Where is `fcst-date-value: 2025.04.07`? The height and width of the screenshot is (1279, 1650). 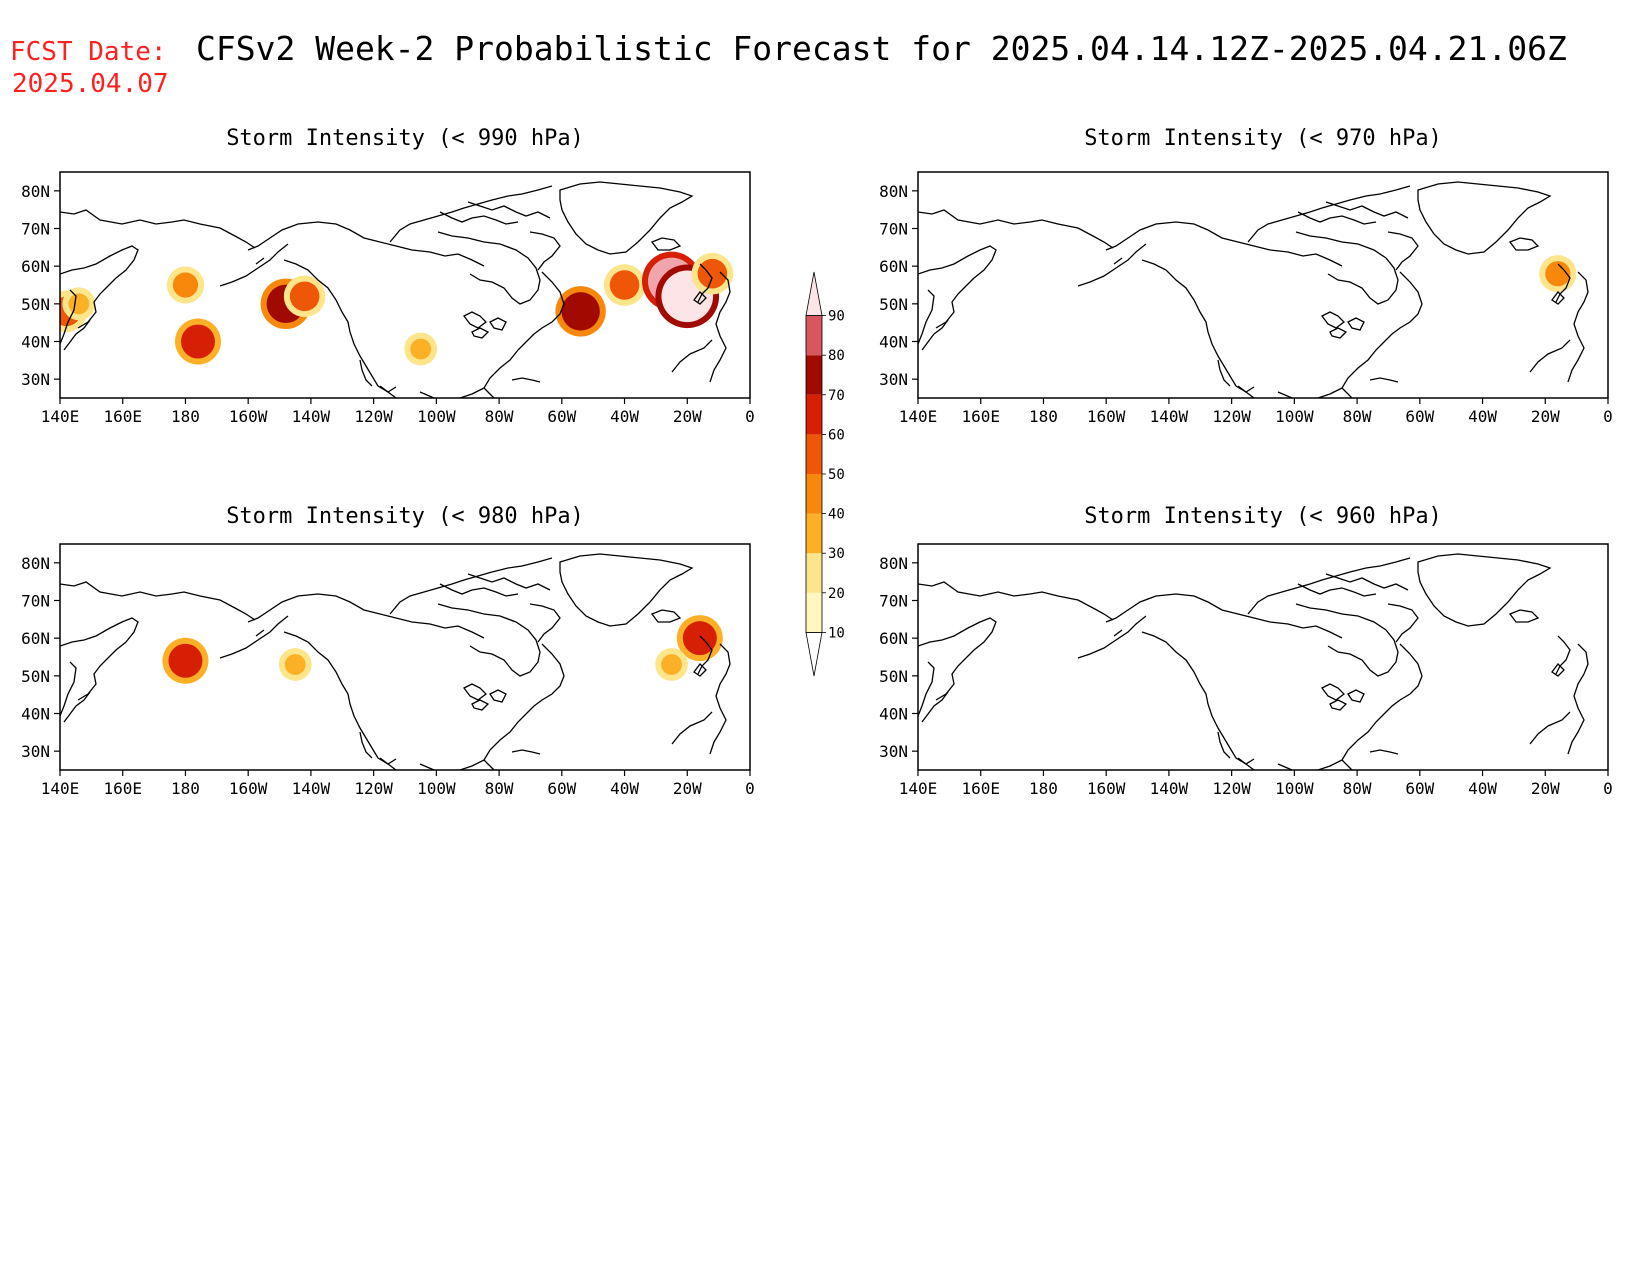
fcst-date-value: 2025.04.07 is located at coordinates (90, 84).